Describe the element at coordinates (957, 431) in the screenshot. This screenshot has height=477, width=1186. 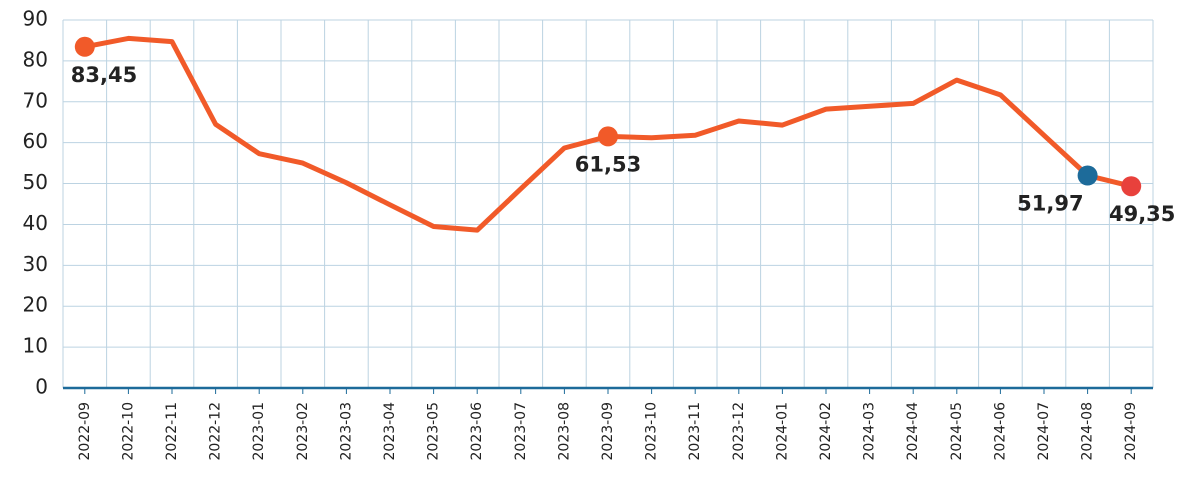
I see `x-tick-label: 2024-05` at that location.